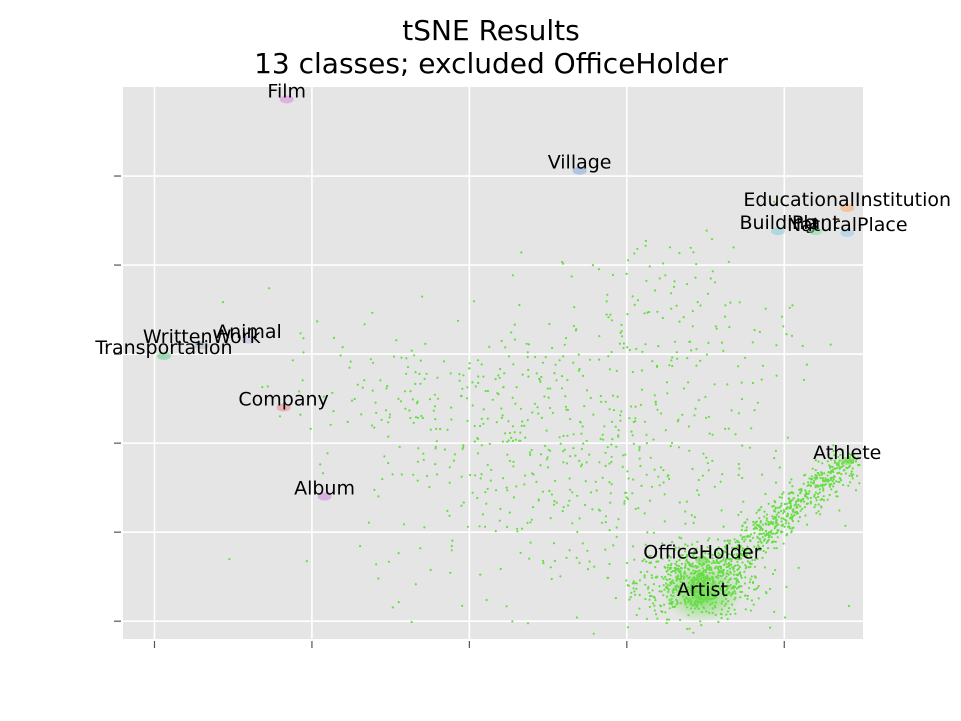  Describe the element at coordinates (847, 453) in the screenshot. I see `class-label: Athlete` at that location.